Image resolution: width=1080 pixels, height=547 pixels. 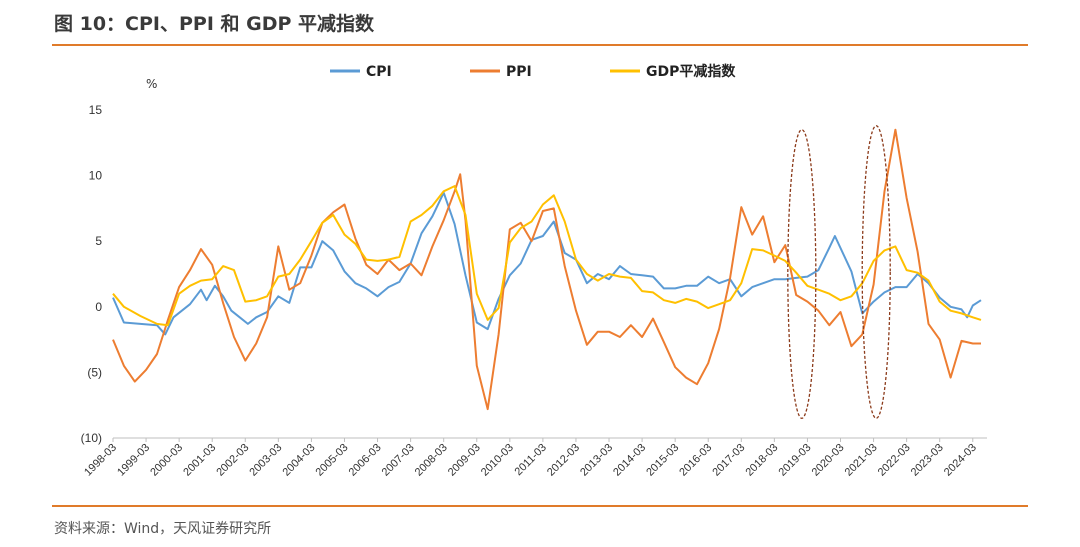 I want to click on x-tick-label: 2018-03, so click(x=761, y=460).